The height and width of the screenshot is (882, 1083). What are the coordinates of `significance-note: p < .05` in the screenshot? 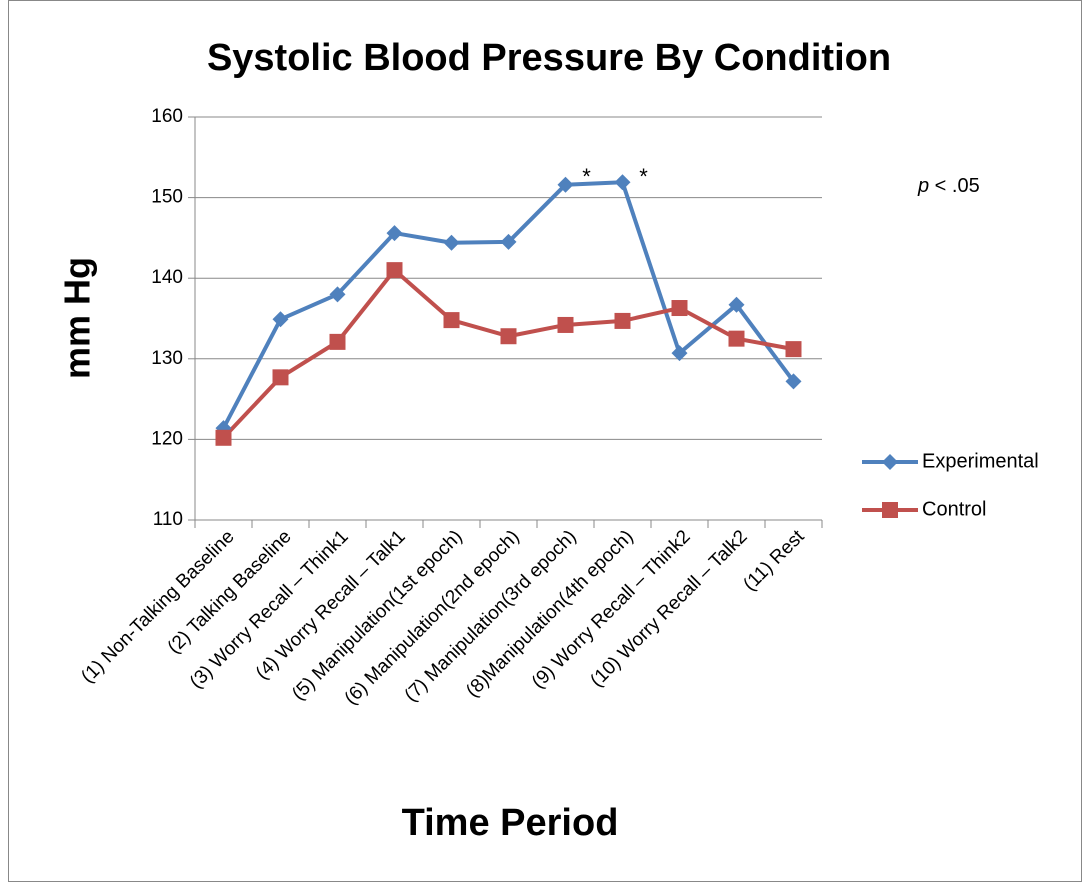 It's located at (948, 186).